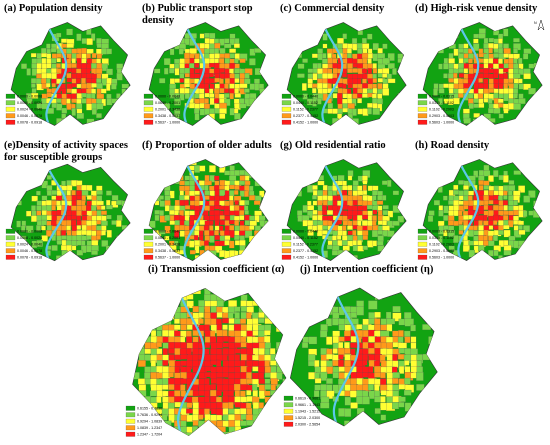  I want to click on legend-label: 0.6619 - 0.9661, so click(307, 398).